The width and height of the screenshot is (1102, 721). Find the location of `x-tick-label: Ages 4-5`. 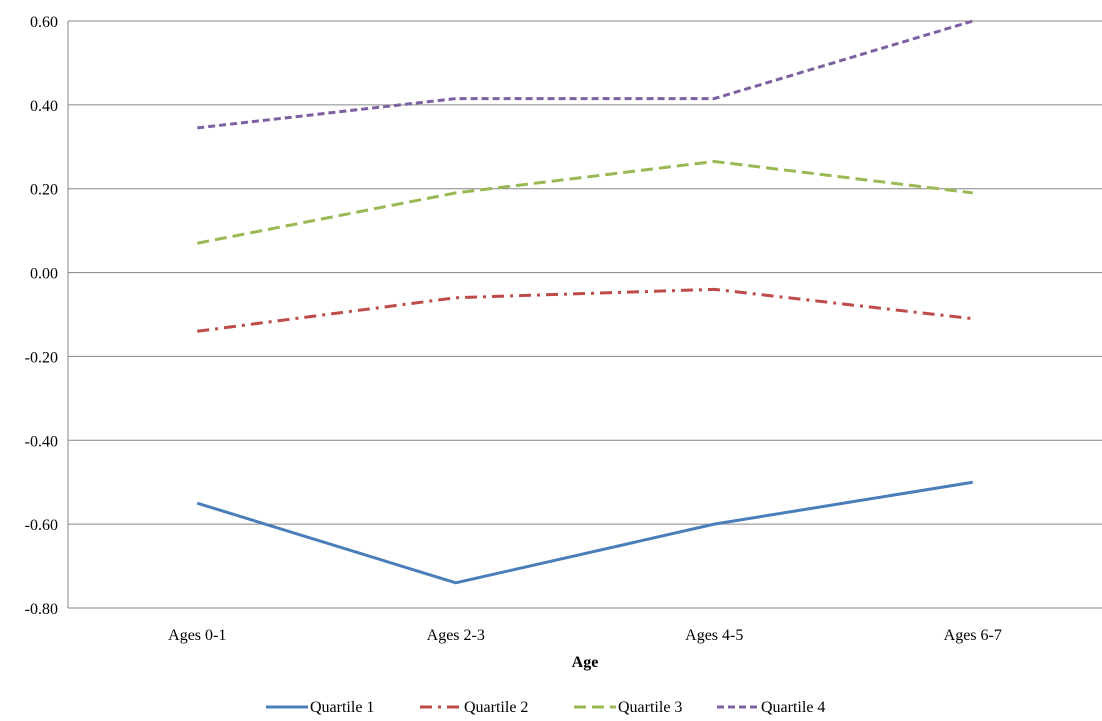

x-tick-label: Ages 4-5 is located at coordinates (714, 635).